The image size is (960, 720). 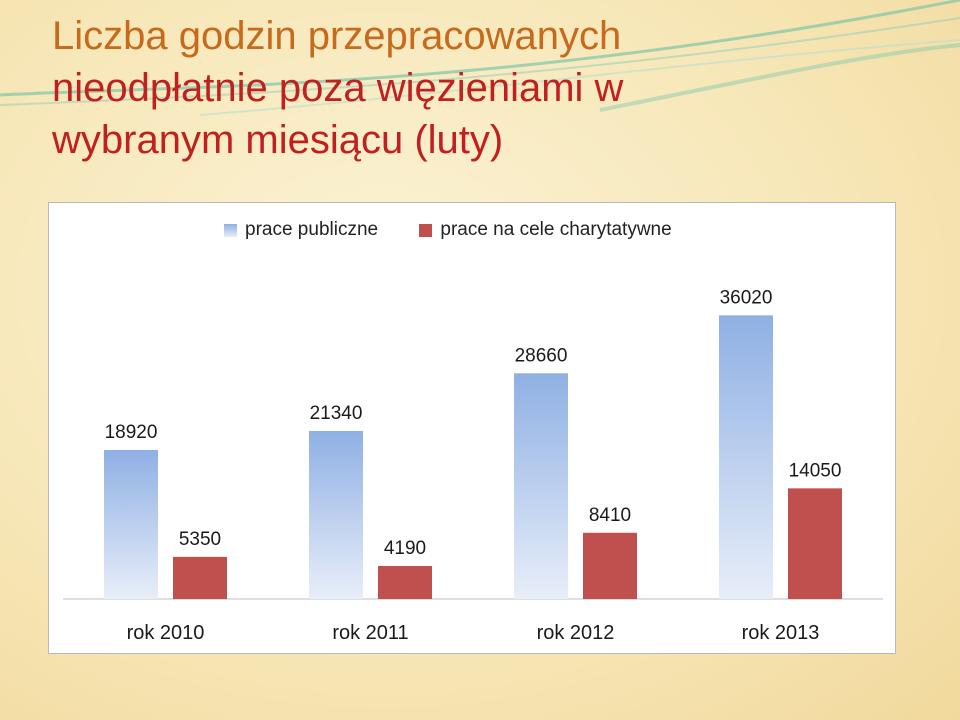 What do you see at coordinates (556, 229) in the screenshot?
I see `legend-label-cele-charytatywne: prace na cele charytatywne` at bounding box center [556, 229].